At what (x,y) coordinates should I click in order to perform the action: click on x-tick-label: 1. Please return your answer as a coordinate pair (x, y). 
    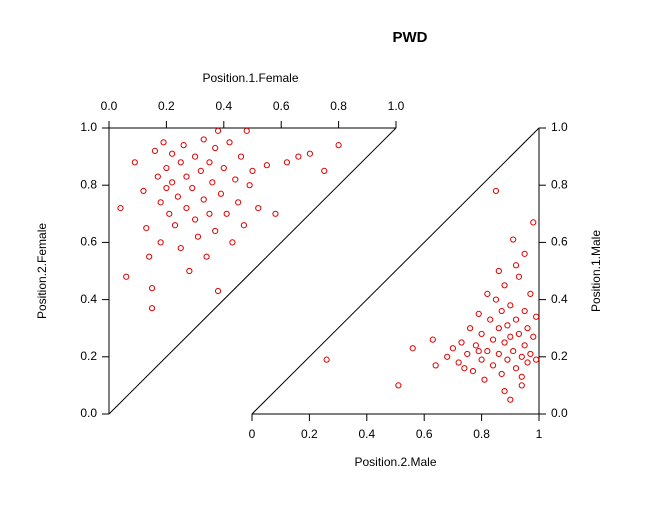
    Looking at the image, I should click on (539, 434).